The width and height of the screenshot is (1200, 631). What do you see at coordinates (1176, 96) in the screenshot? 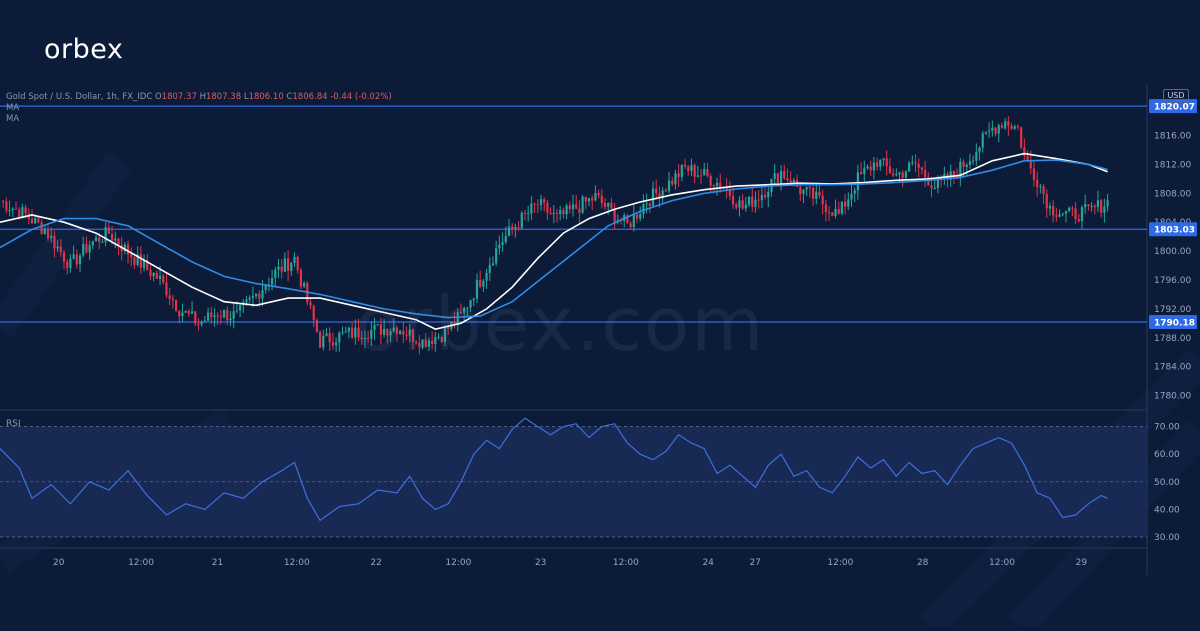
I see `currency-button: USD` at bounding box center [1176, 96].